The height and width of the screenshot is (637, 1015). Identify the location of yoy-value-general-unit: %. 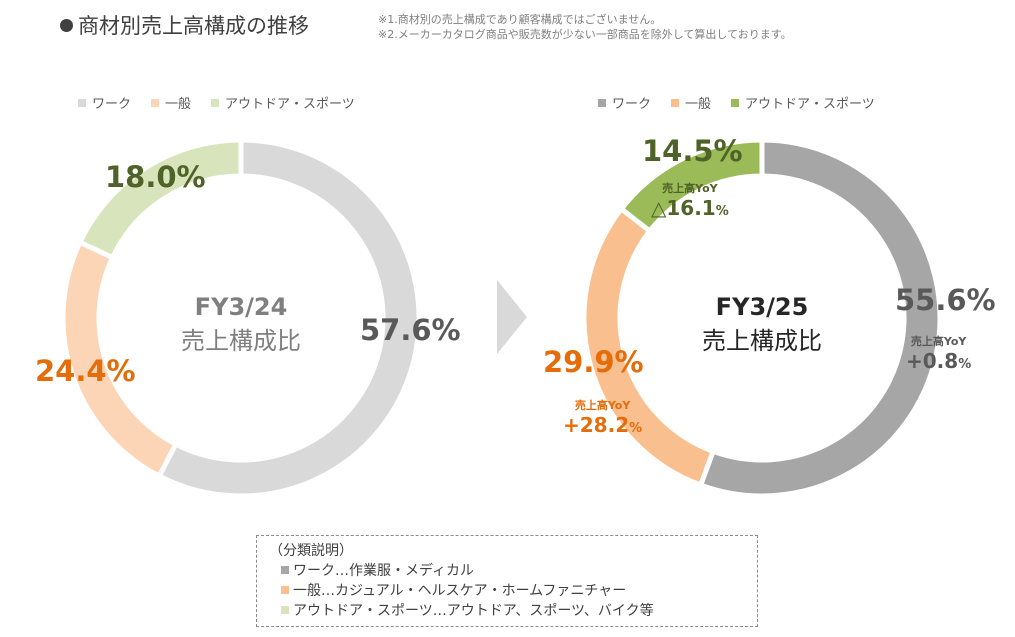
(636, 428).